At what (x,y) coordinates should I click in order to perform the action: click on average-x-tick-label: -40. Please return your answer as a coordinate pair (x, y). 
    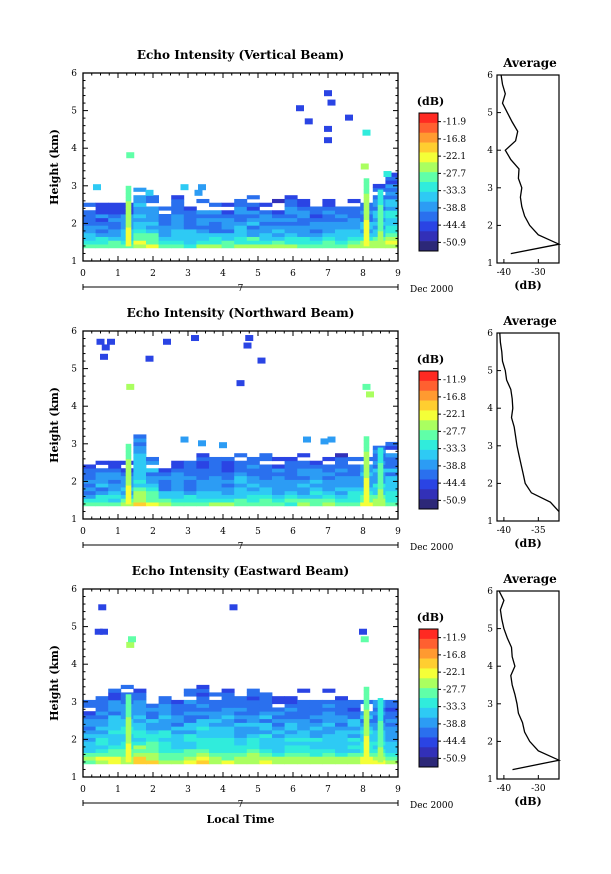
    Looking at the image, I should click on (504, 531).